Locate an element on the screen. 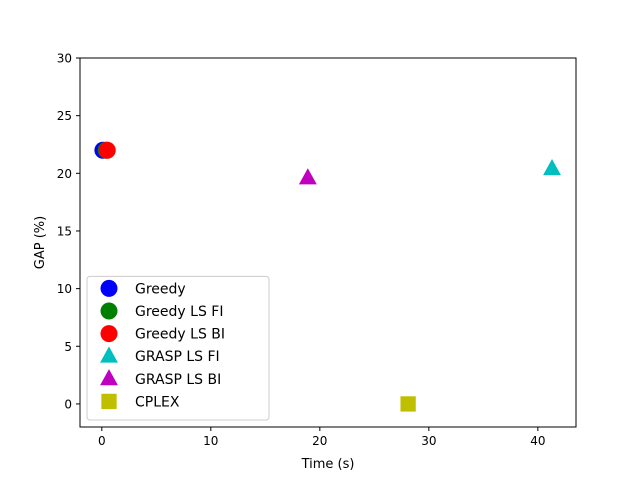 The width and height of the screenshot is (640, 480). x-tick-label: 0 is located at coordinates (102, 441).